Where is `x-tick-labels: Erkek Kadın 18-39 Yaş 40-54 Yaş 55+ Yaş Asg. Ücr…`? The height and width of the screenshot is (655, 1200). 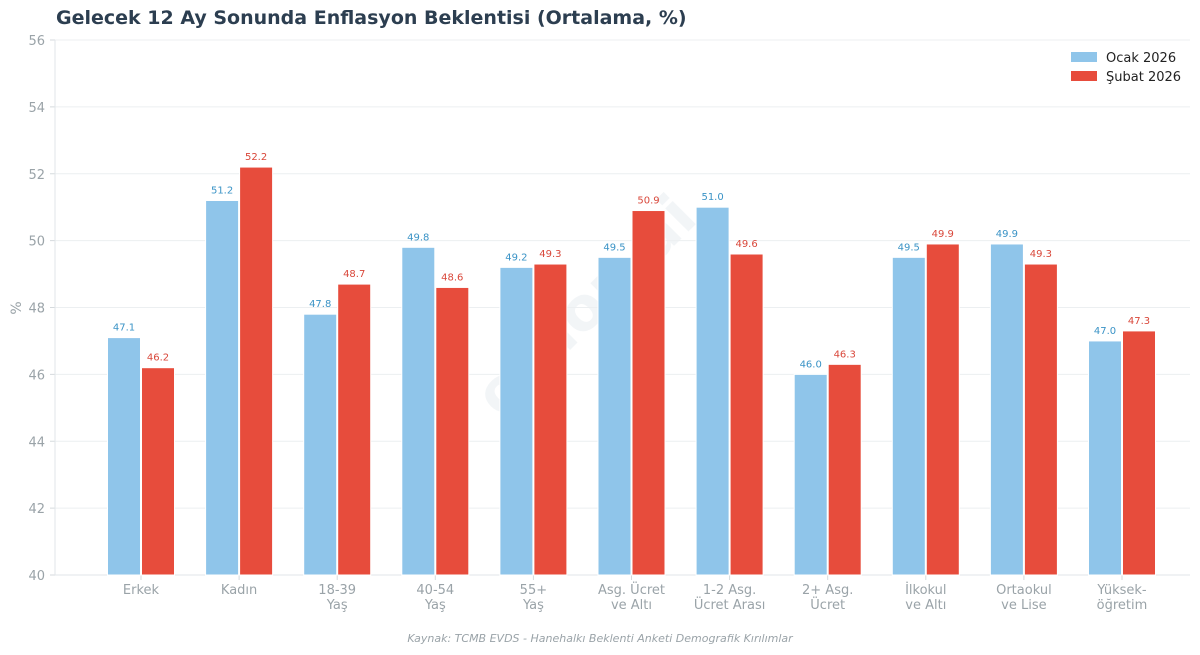 x-tick-labels: Erkek Kadın 18-39 Yaş 40-54 Yaş 55+ Yaş Asg. Ücr… is located at coordinates (635, 597).